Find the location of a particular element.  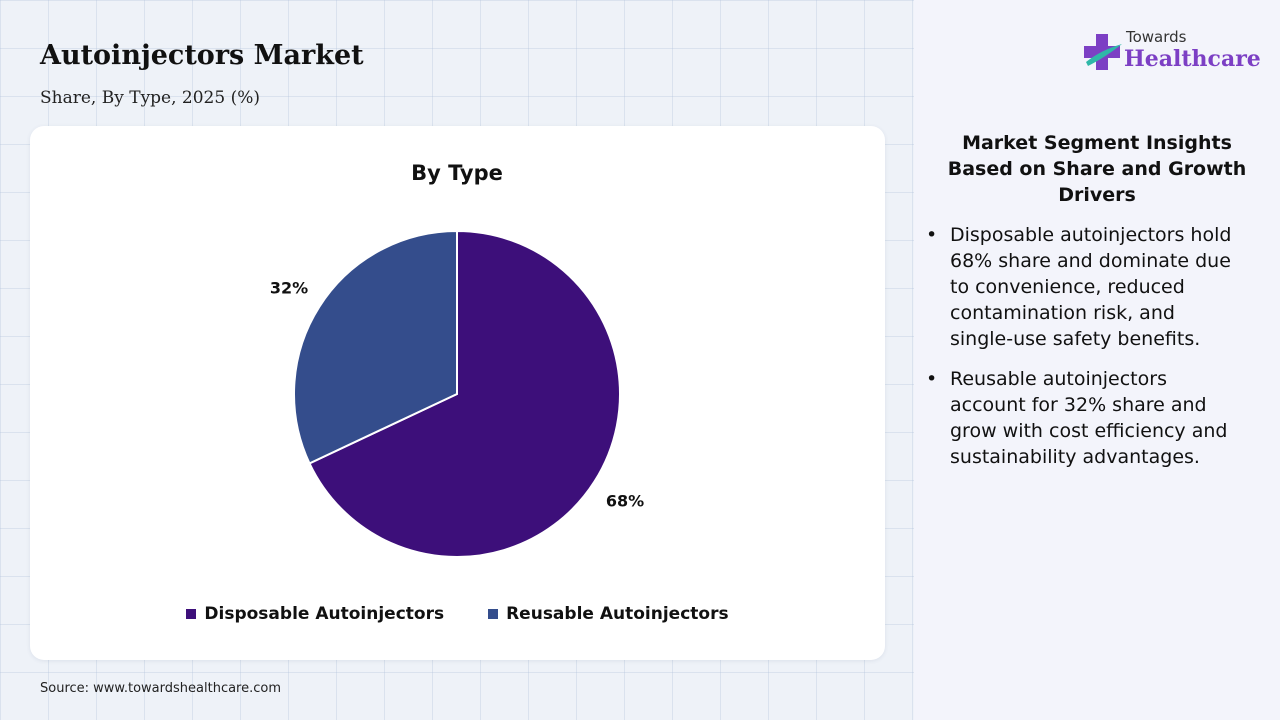

pie-labels: 68% 32% is located at coordinates (457, 394).